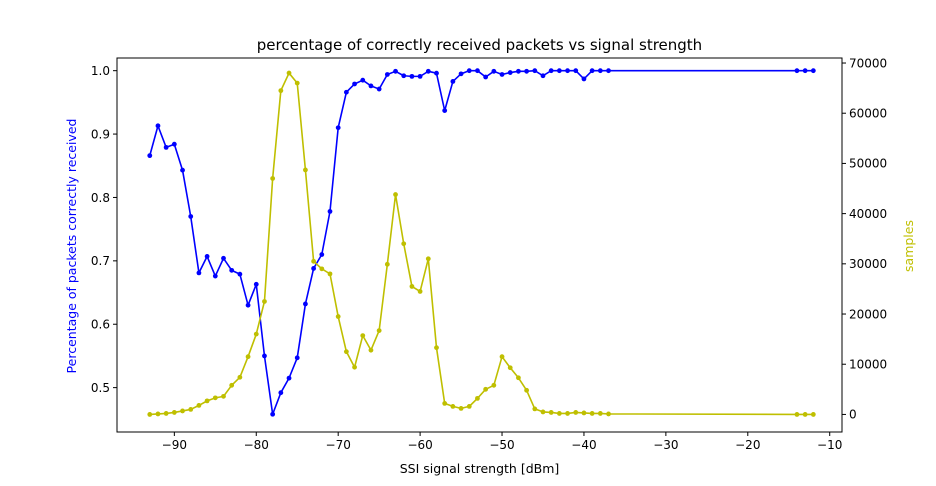 The height and width of the screenshot is (486, 936). What do you see at coordinates (100, 134) in the screenshot?
I see `left-y-tick-label: 0.9` at bounding box center [100, 134].